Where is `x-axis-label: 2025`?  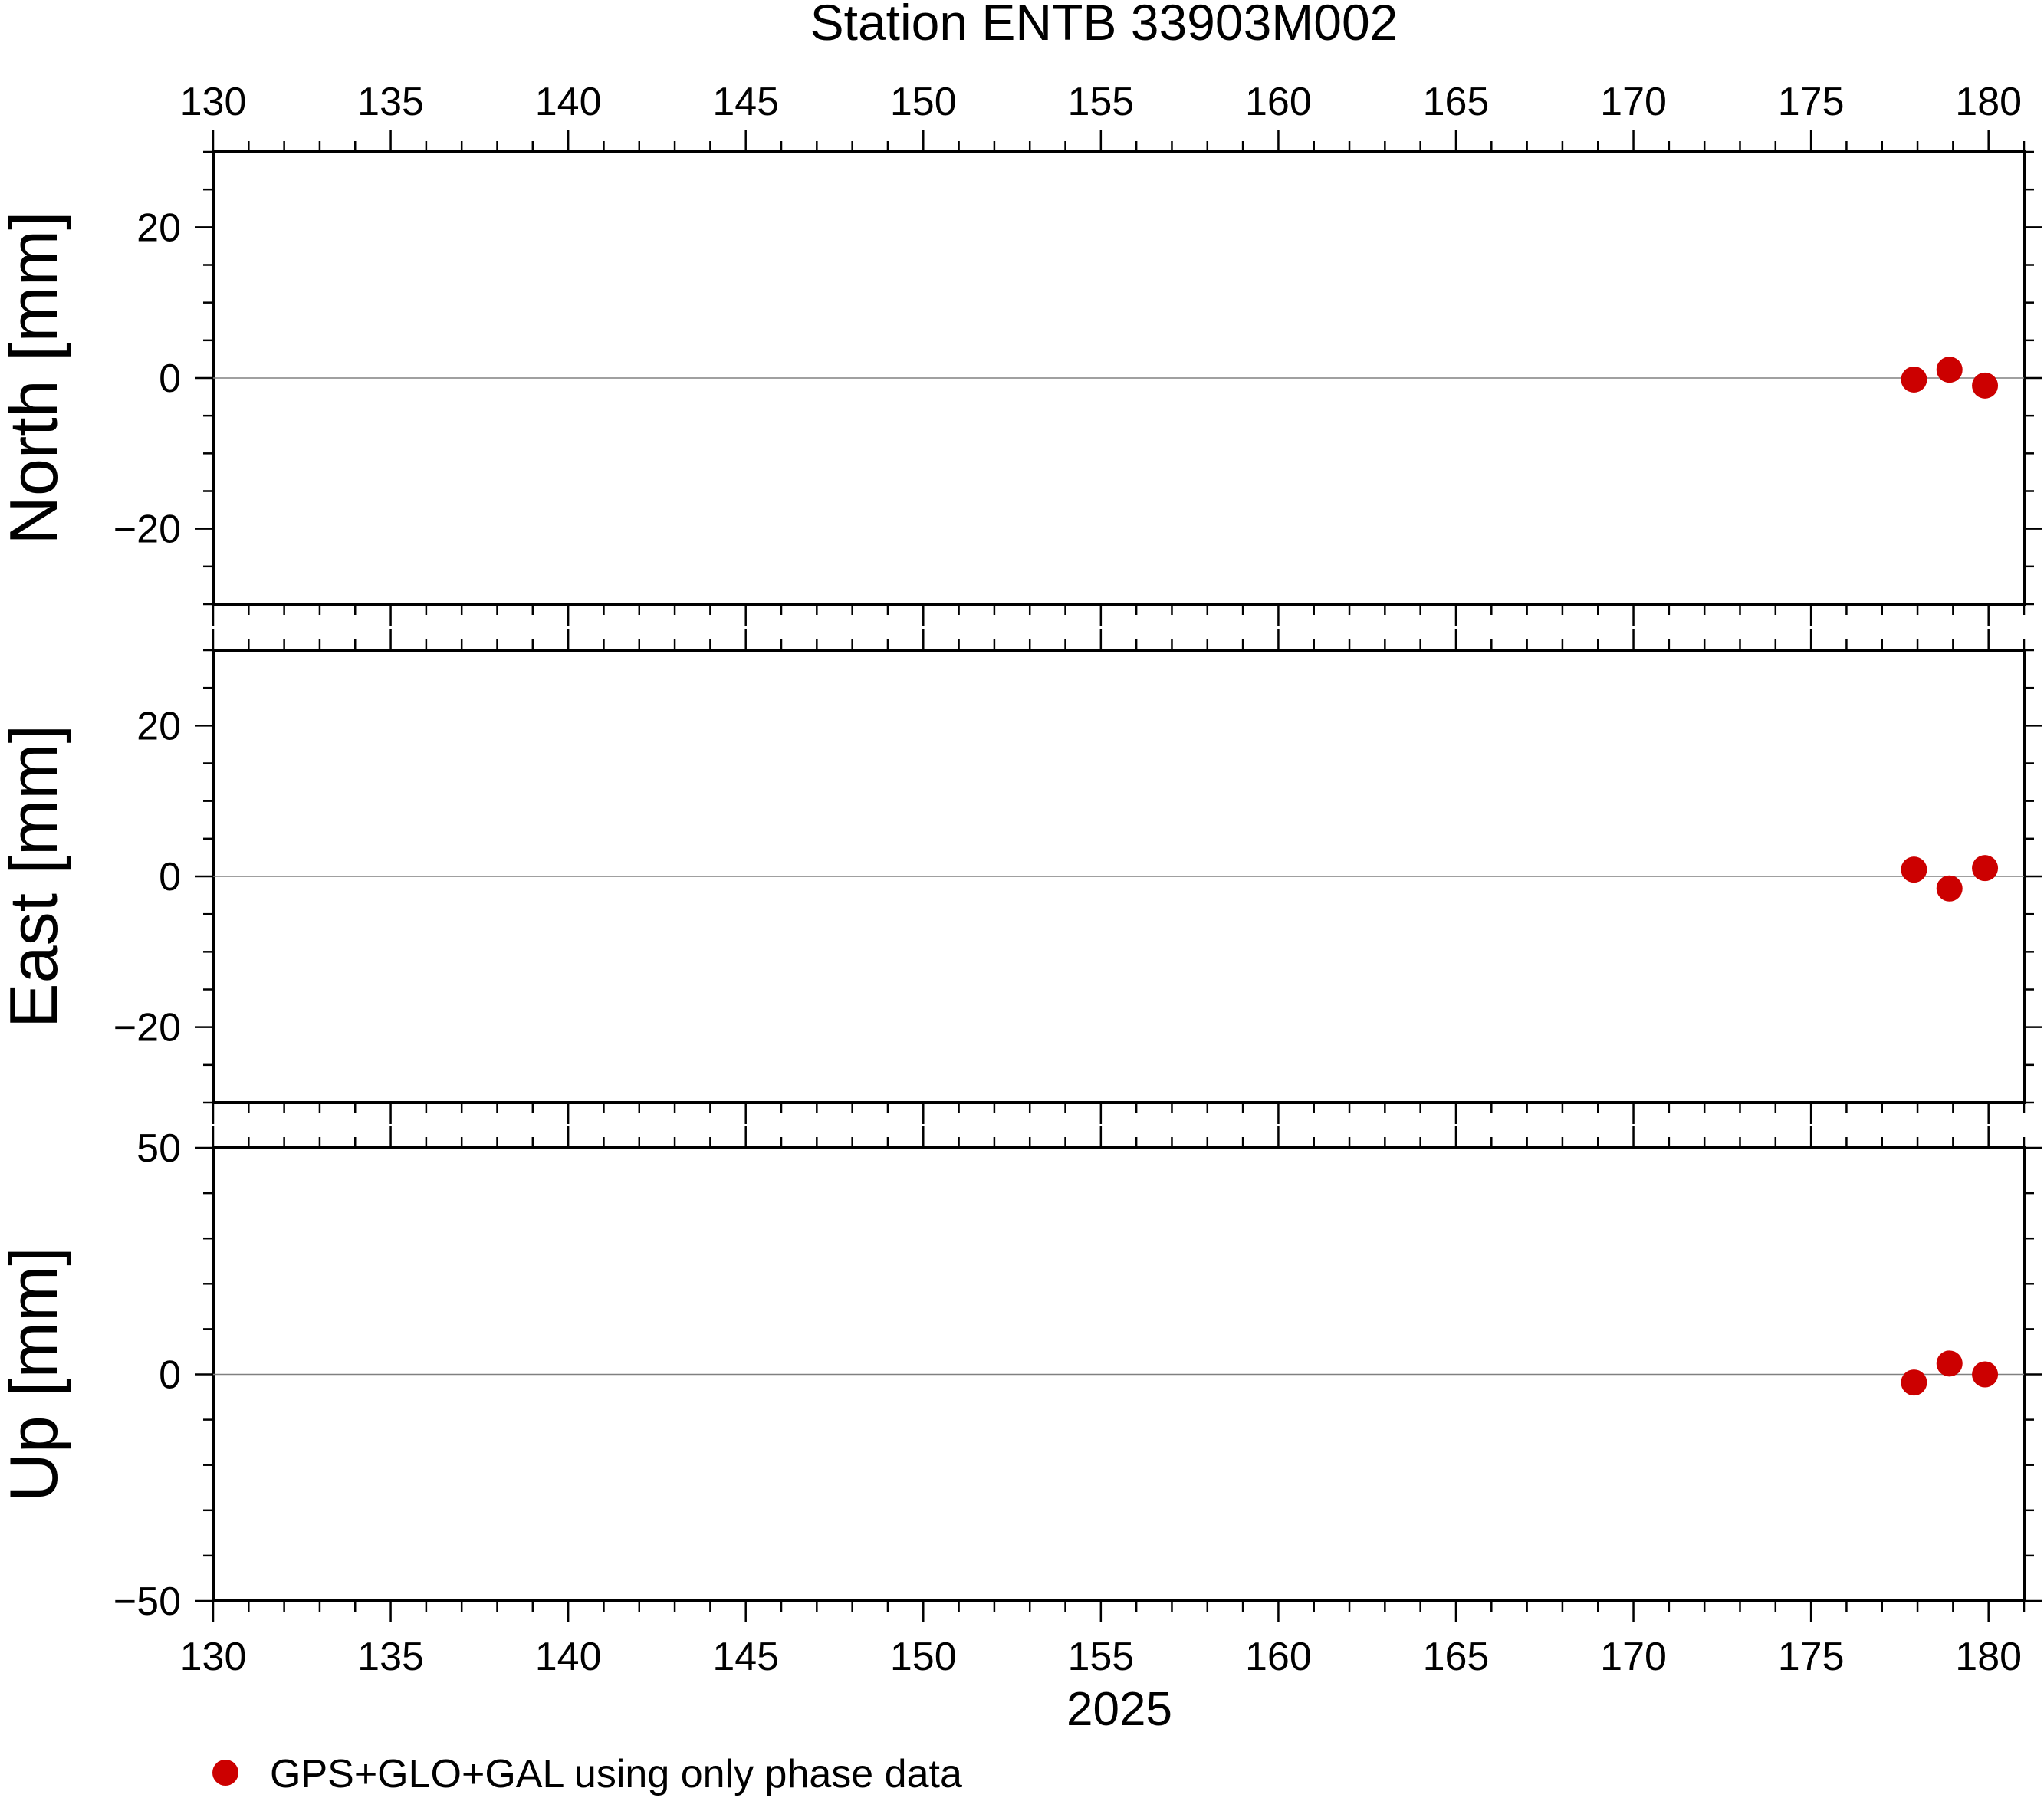 x-axis-label: 2025 is located at coordinates (1119, 1710).